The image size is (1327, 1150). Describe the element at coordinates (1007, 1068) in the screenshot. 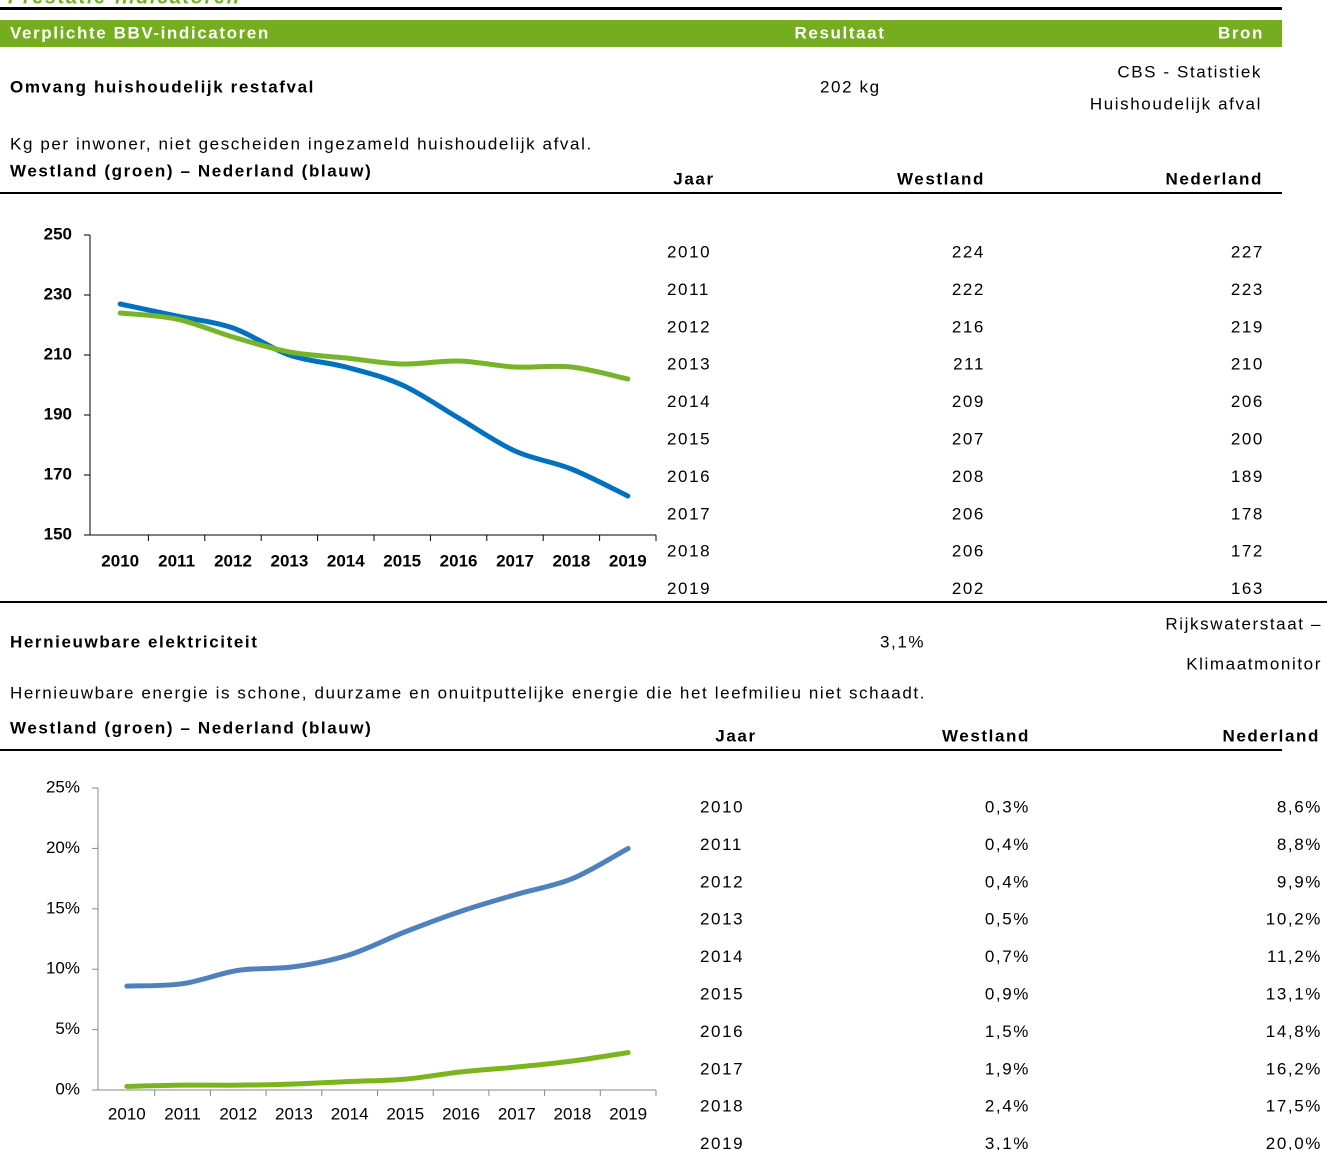

I see `table-cell: 1,9%` at that location.